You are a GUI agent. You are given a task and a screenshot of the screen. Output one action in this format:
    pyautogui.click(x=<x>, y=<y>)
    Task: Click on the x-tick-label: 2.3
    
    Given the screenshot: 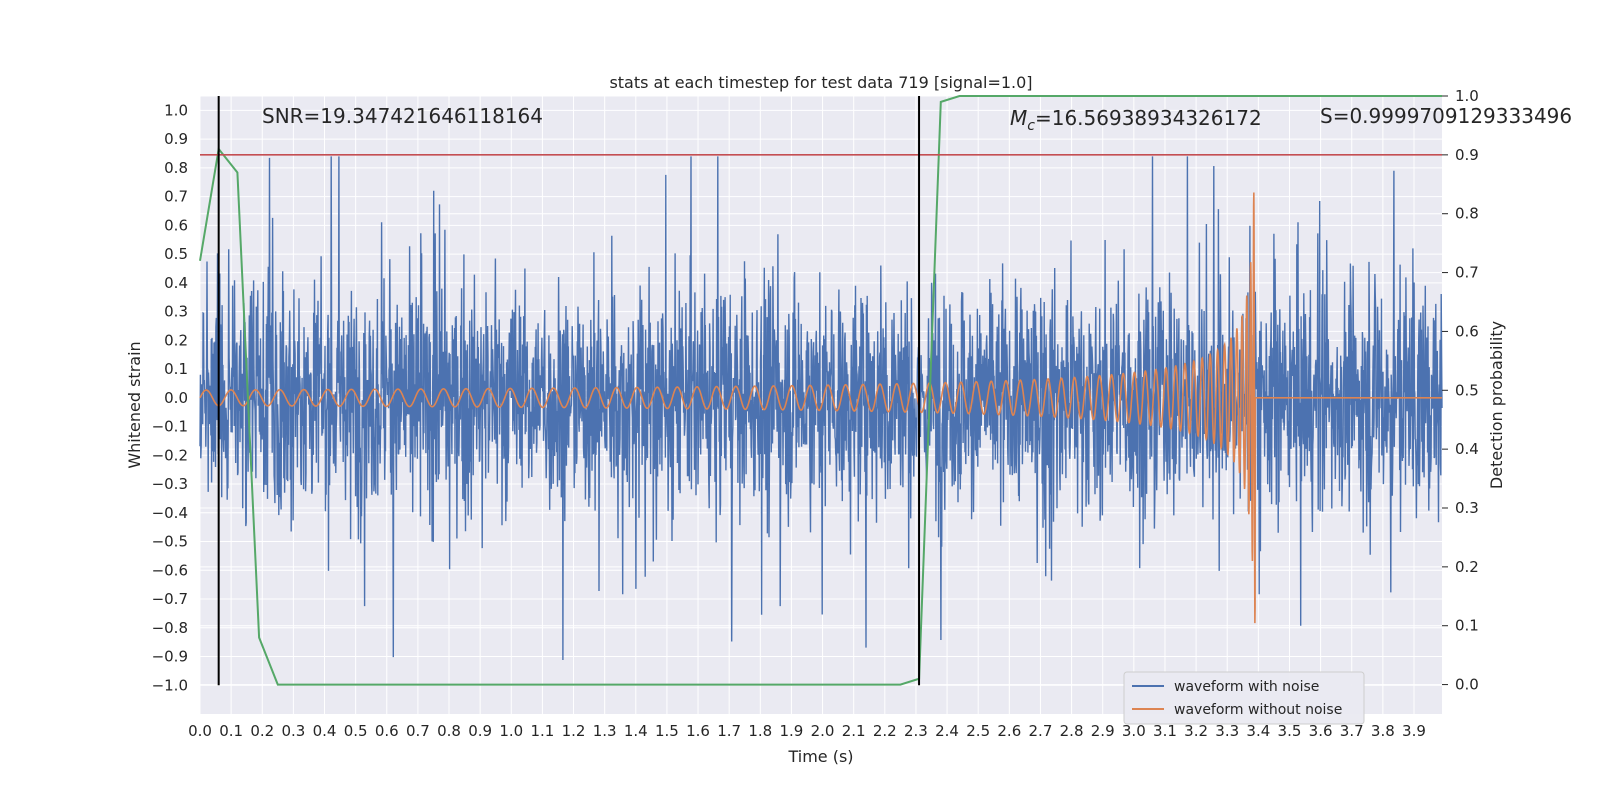 What is the action you would take?
    pyautogui.click(x=916, y=731)
    